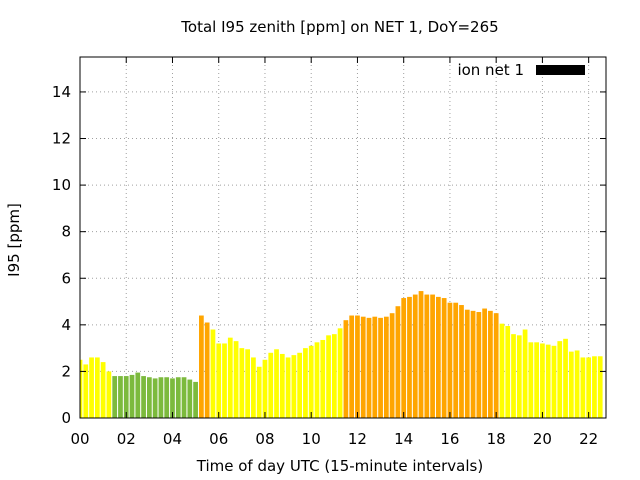 This screenshot has height=480, width=640. Describe the element at coordinates (14, 240) in the screenshot. I see `y-axis-label: I95 [ppm]` at that location.